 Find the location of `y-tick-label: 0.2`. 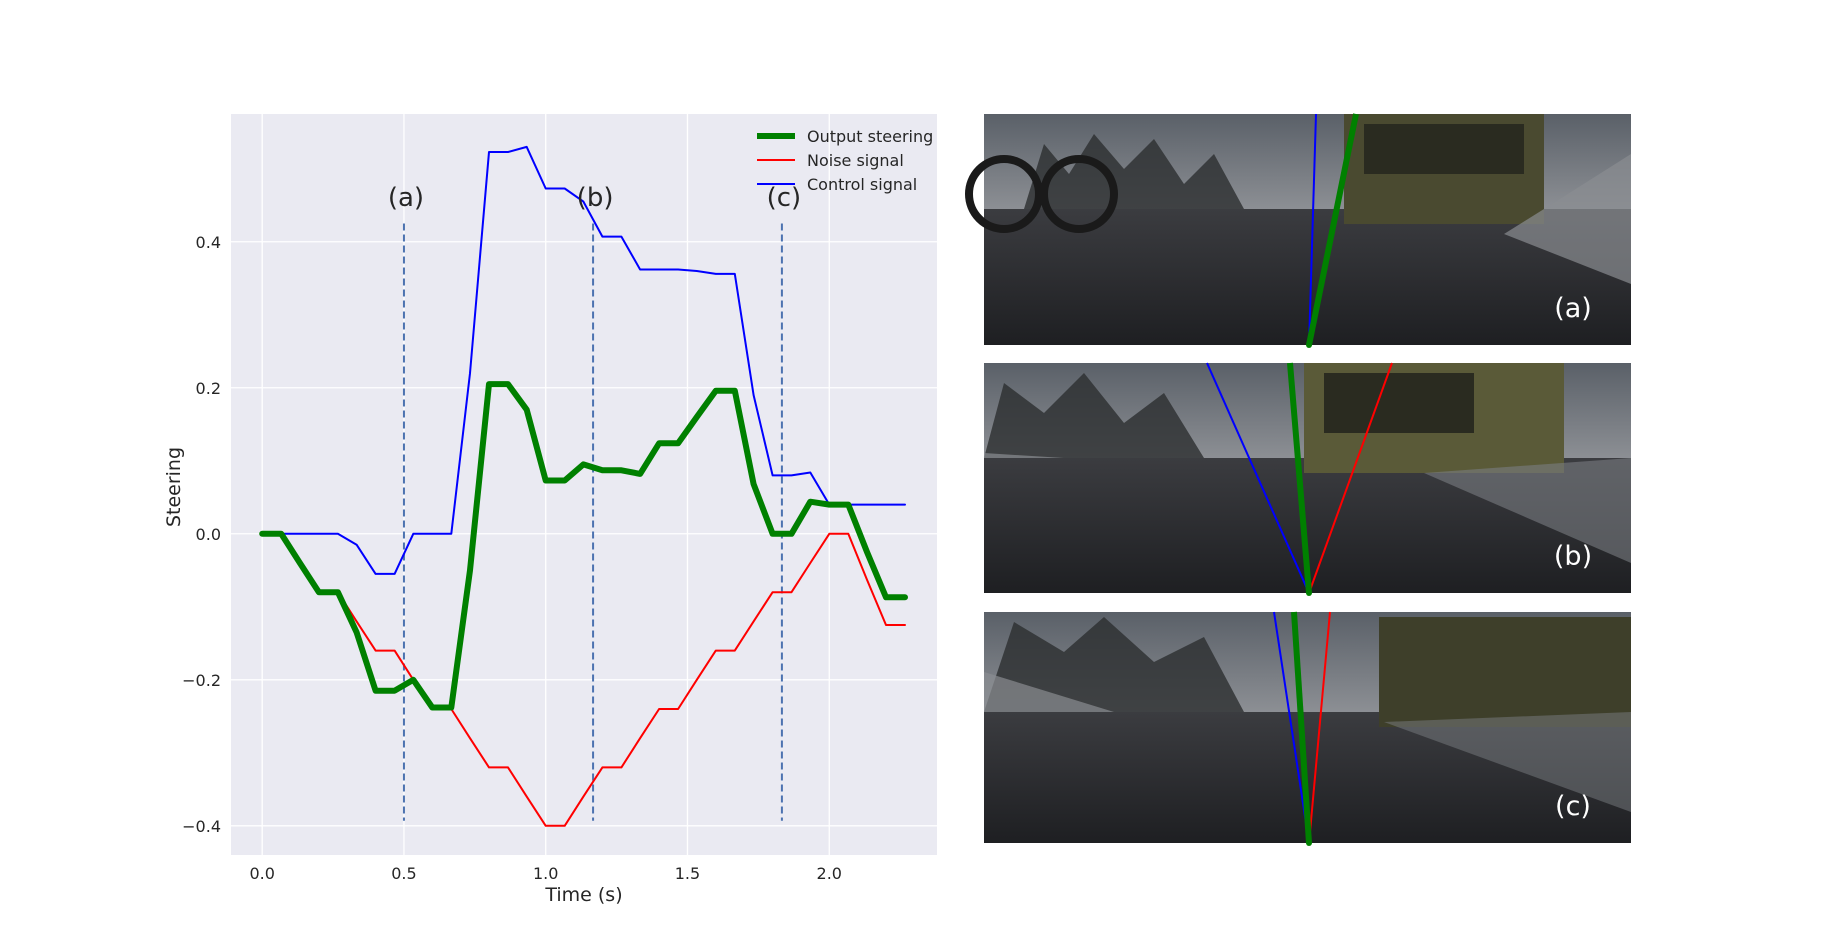

y-tick-label: 0.2 is located at coordinates (208, 388).